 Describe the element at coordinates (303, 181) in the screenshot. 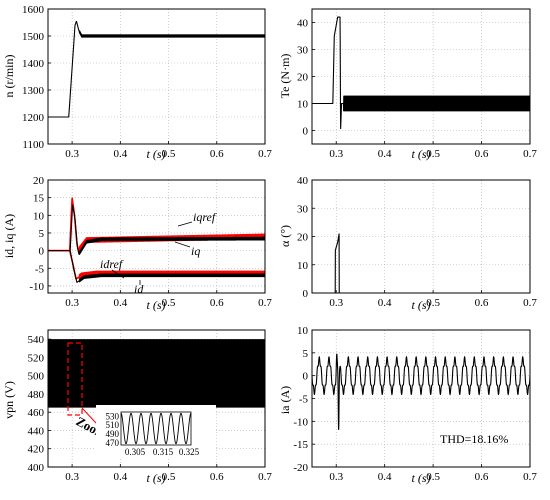

I see `y-tick-label: 40` at that location.